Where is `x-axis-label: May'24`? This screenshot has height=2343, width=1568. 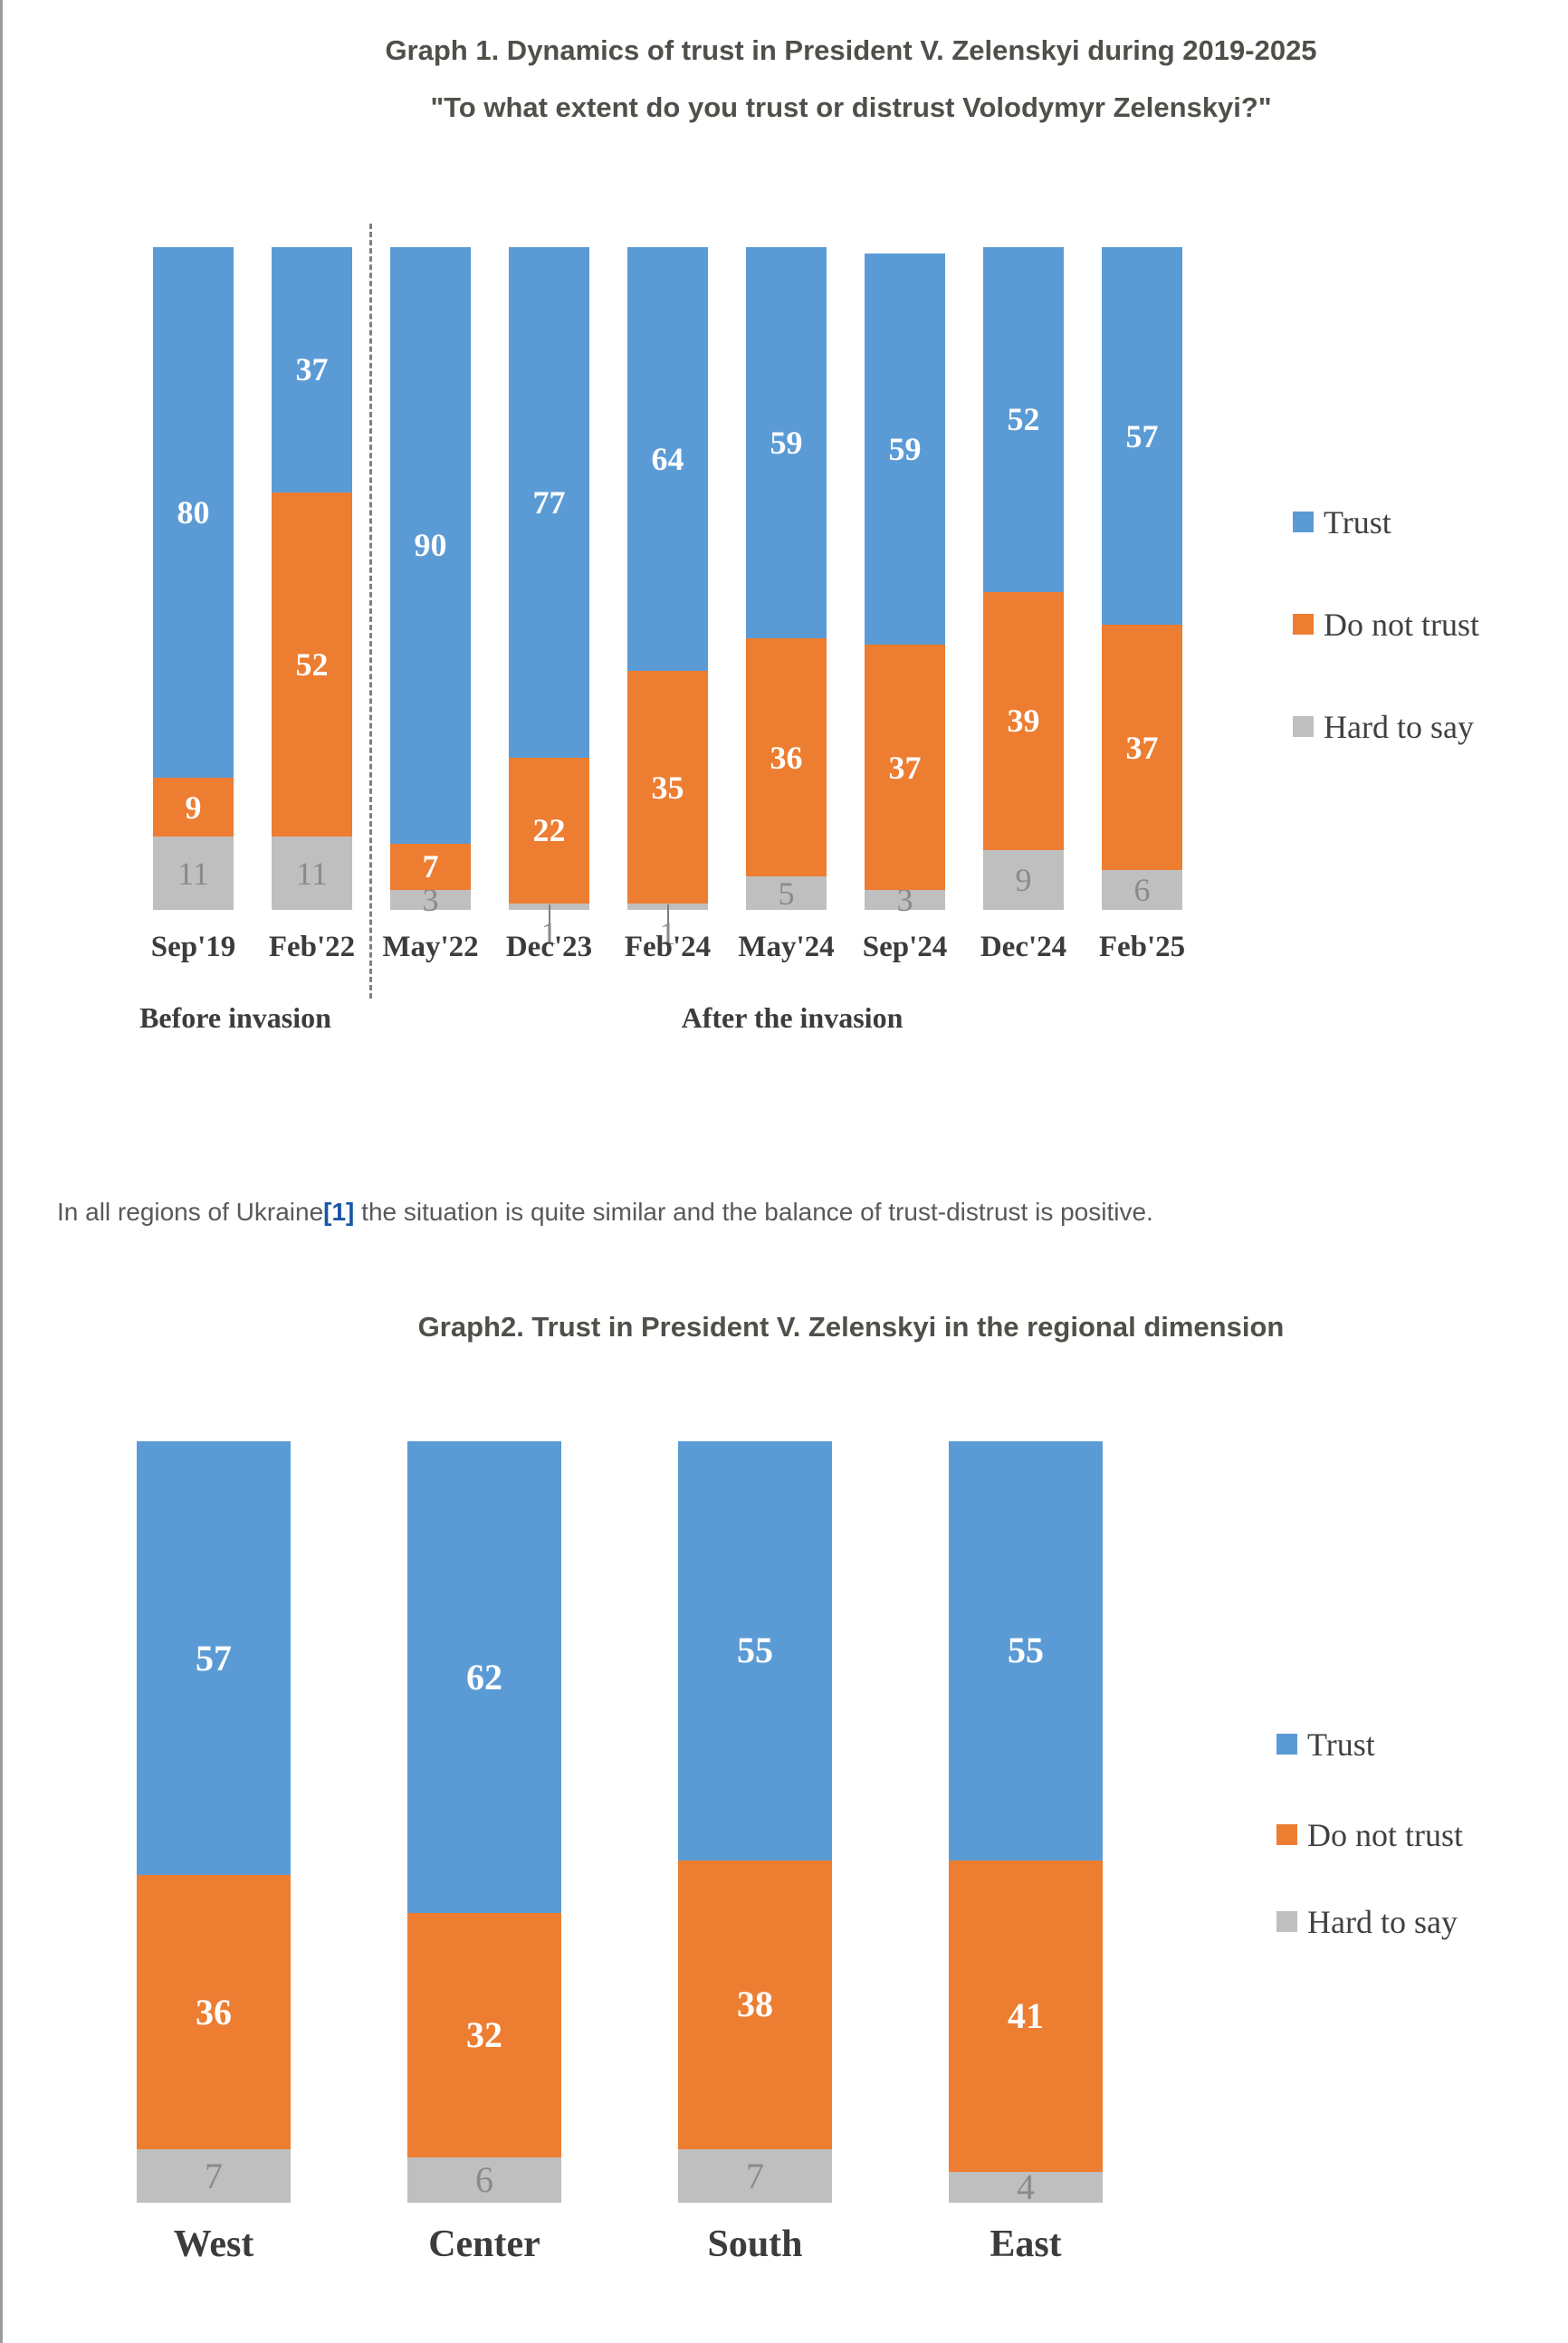 x-axis-label: May'24 is located at coordinates (786, 947).